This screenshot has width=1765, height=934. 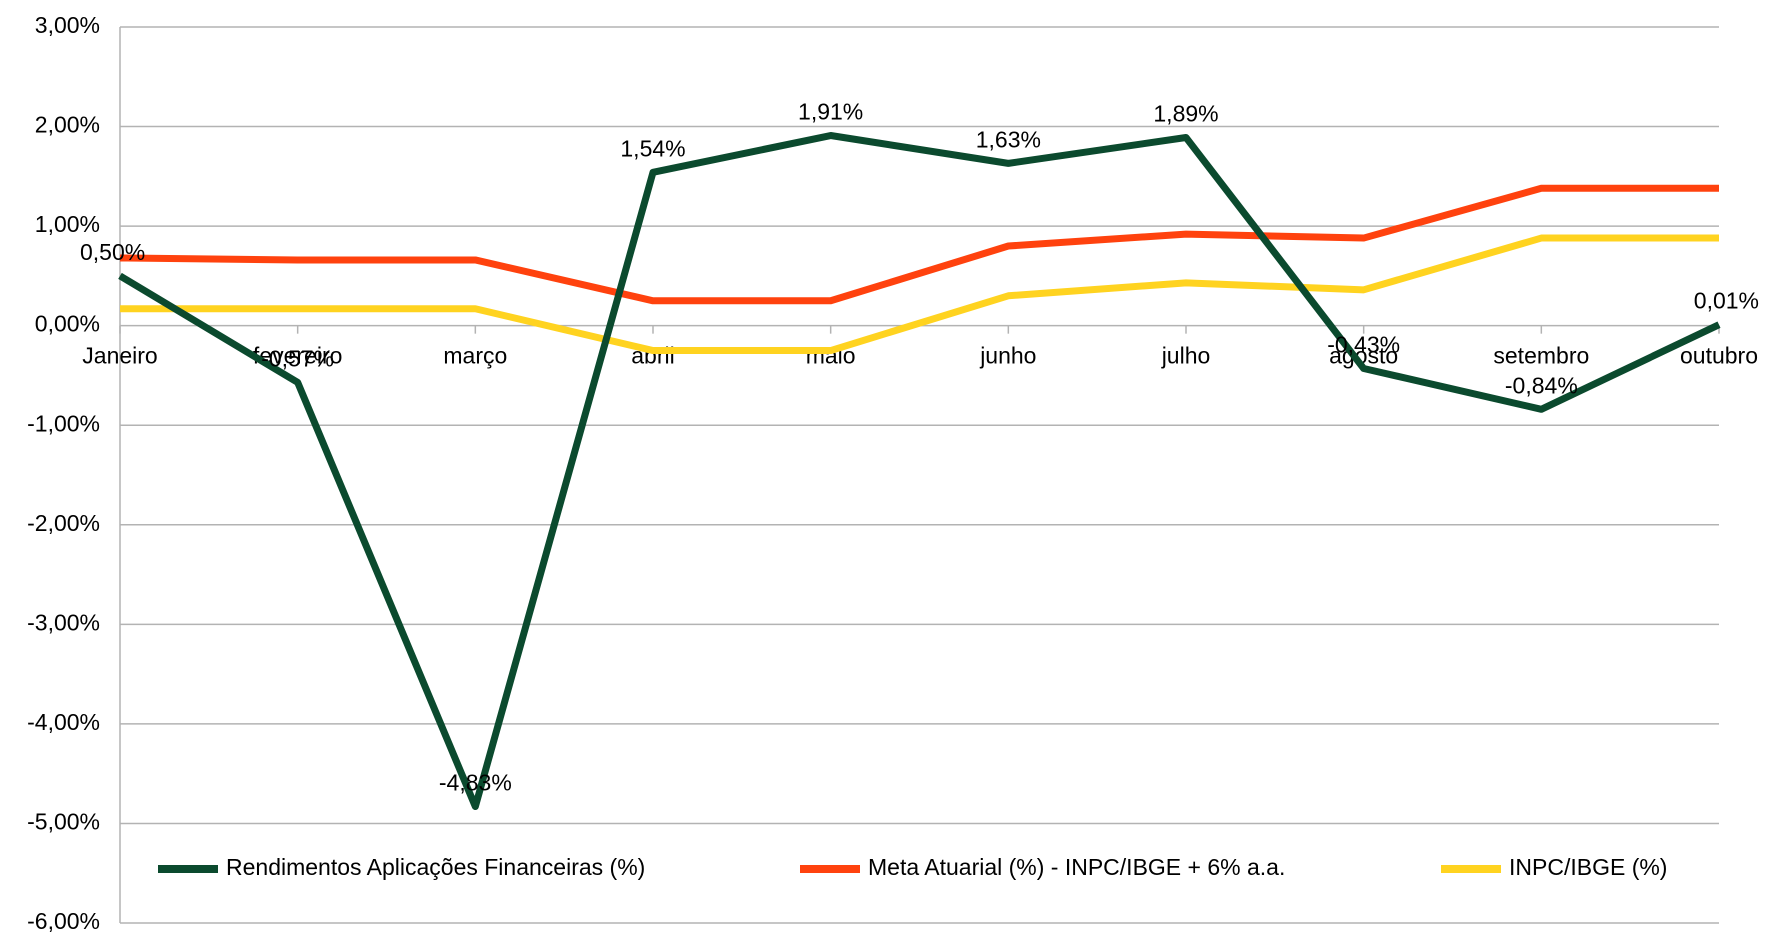 I want to click on data-label: -4,83%, so click(x=475, y=783).